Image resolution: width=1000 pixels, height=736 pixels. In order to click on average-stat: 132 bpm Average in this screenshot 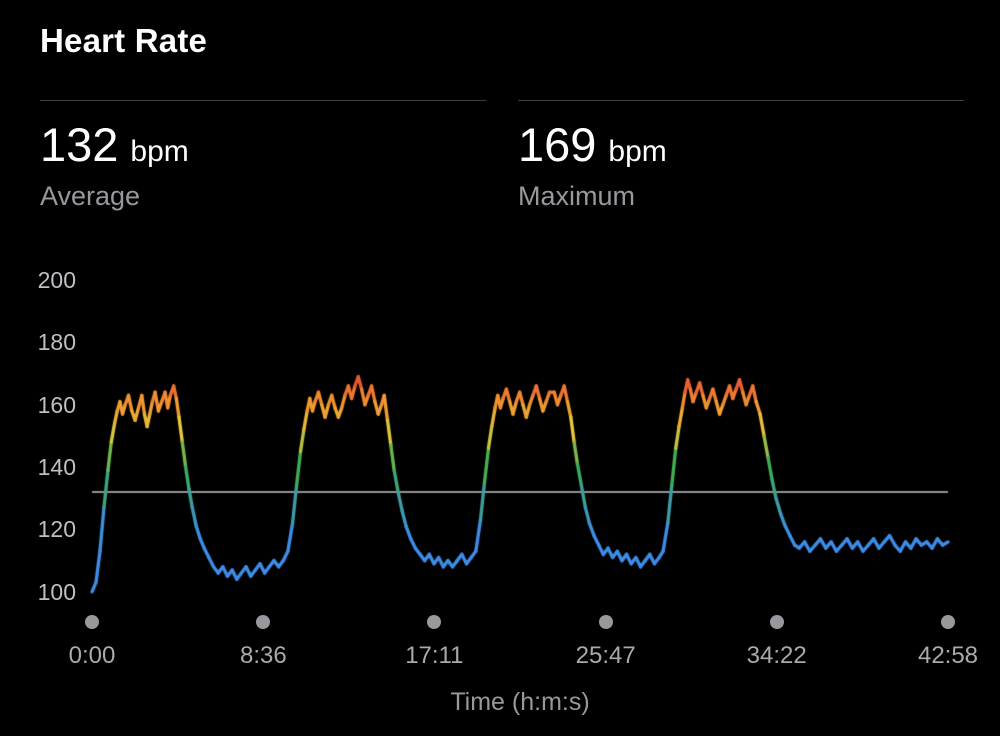, I will do `click(263, 156)`.